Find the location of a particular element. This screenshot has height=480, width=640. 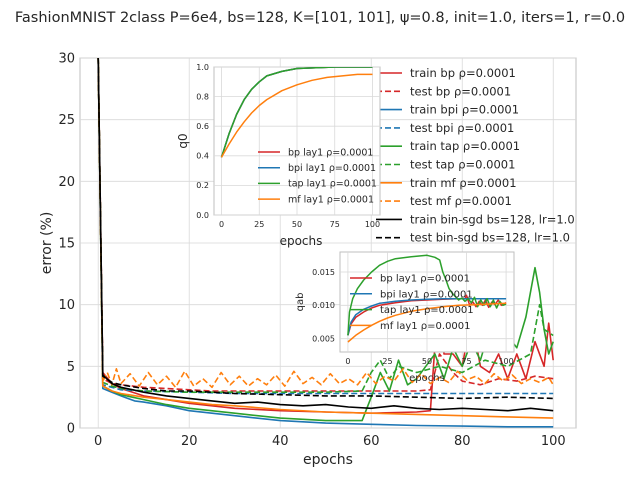

inset-qab-grid is located at coordinates (427, 302).